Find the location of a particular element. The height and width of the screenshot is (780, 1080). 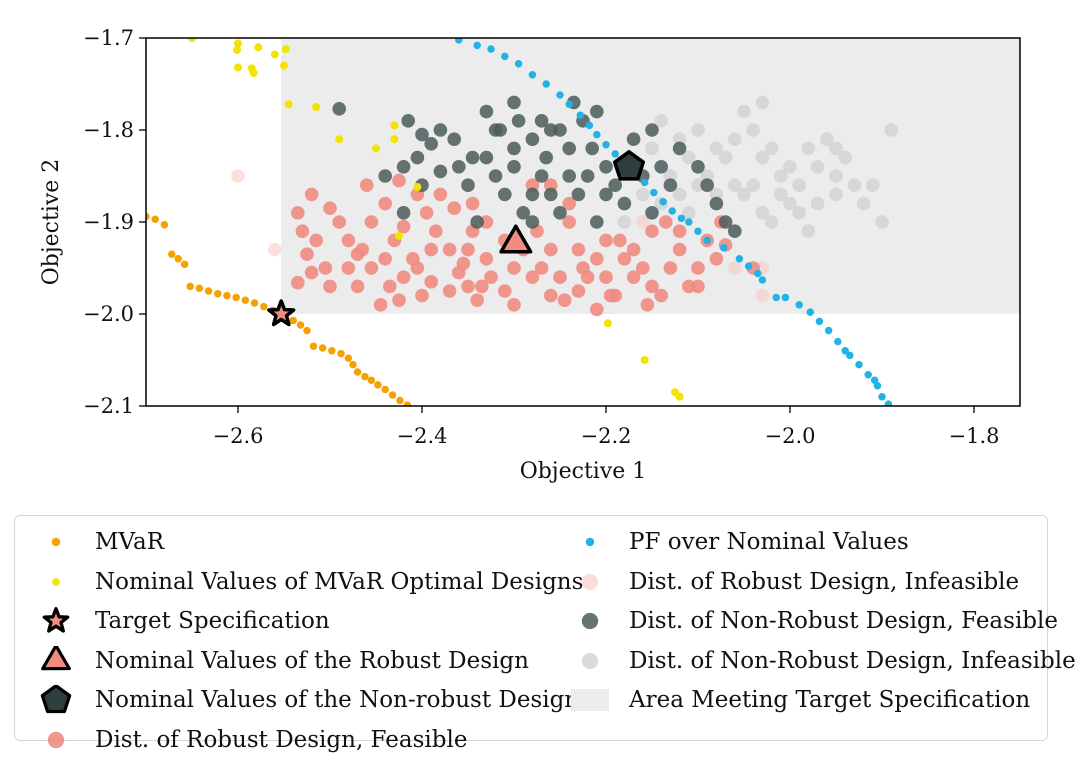

legend-label: Nominal Values of the Non-robust Design is located at coordinates (337, 700).